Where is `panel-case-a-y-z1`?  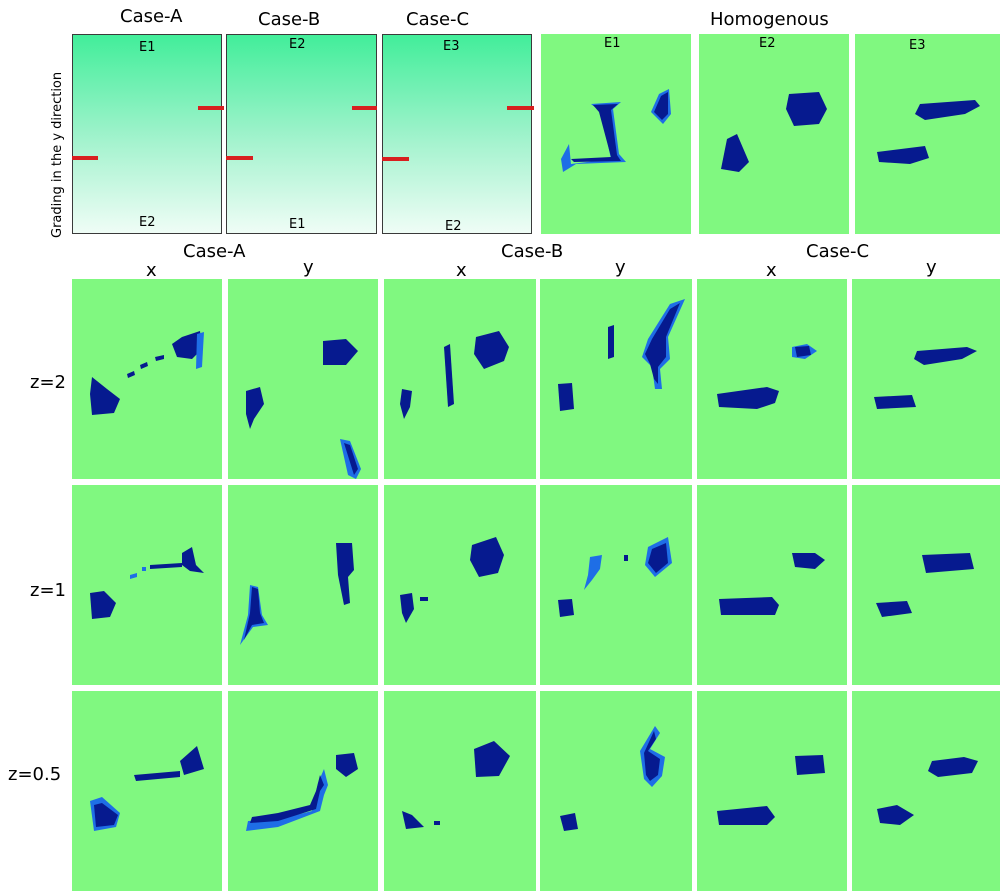
panel-case-a-y-z1 is located at coordinates (303, 585).